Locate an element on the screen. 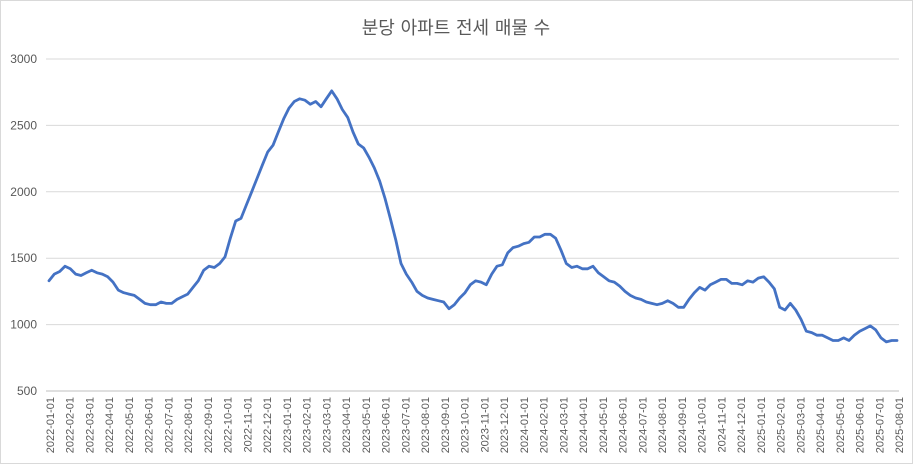 Image resolution: width=913 pixels, height=464 pixels. x-tick-label: 2024-12-01 is located at coordinates (742, 425).